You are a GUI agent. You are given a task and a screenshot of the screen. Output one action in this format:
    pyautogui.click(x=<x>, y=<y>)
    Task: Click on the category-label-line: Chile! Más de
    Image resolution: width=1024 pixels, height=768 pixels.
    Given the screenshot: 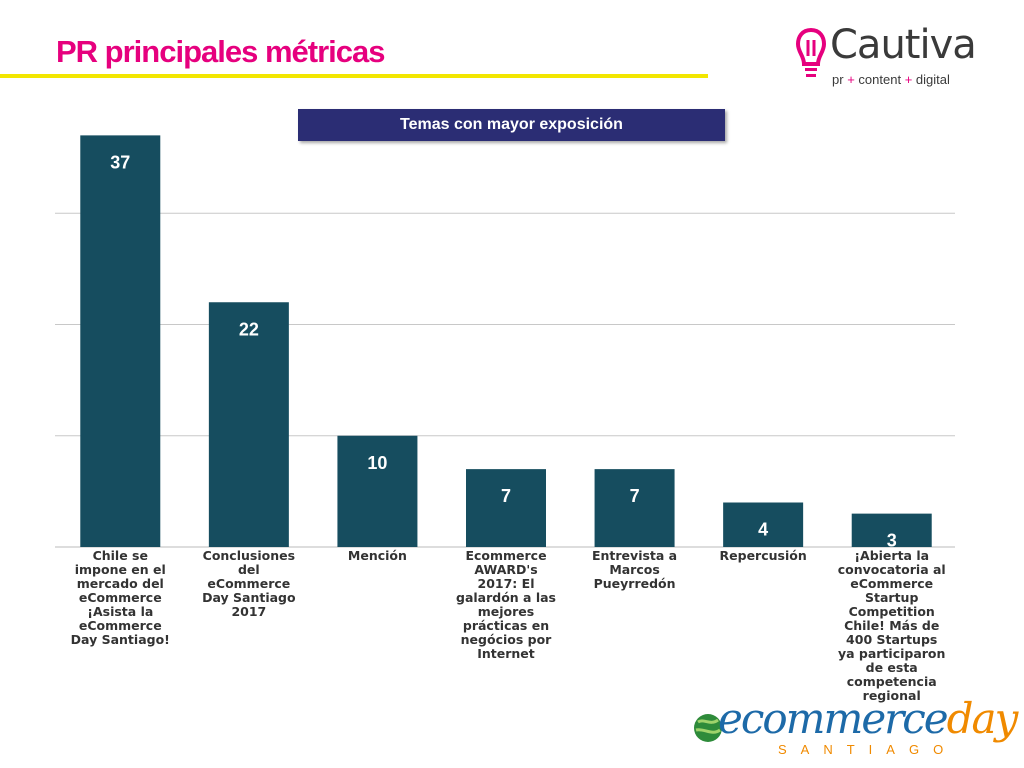 What is the action you would take?
    pyautogui.click(x=892, y=625)
    